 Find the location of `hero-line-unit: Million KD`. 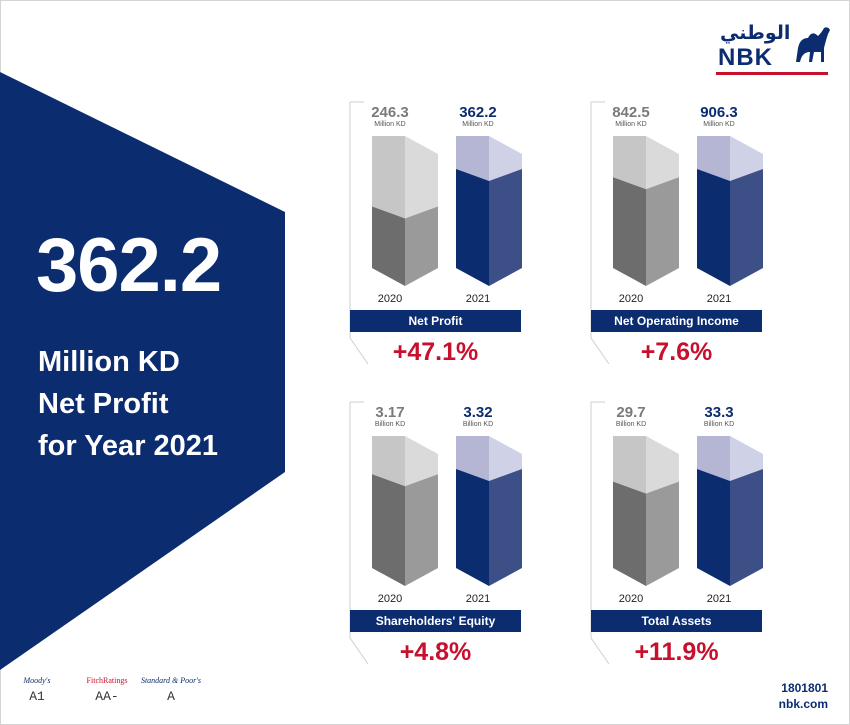

hero-line-unit: Million KD is located at coordinates (109, 362).